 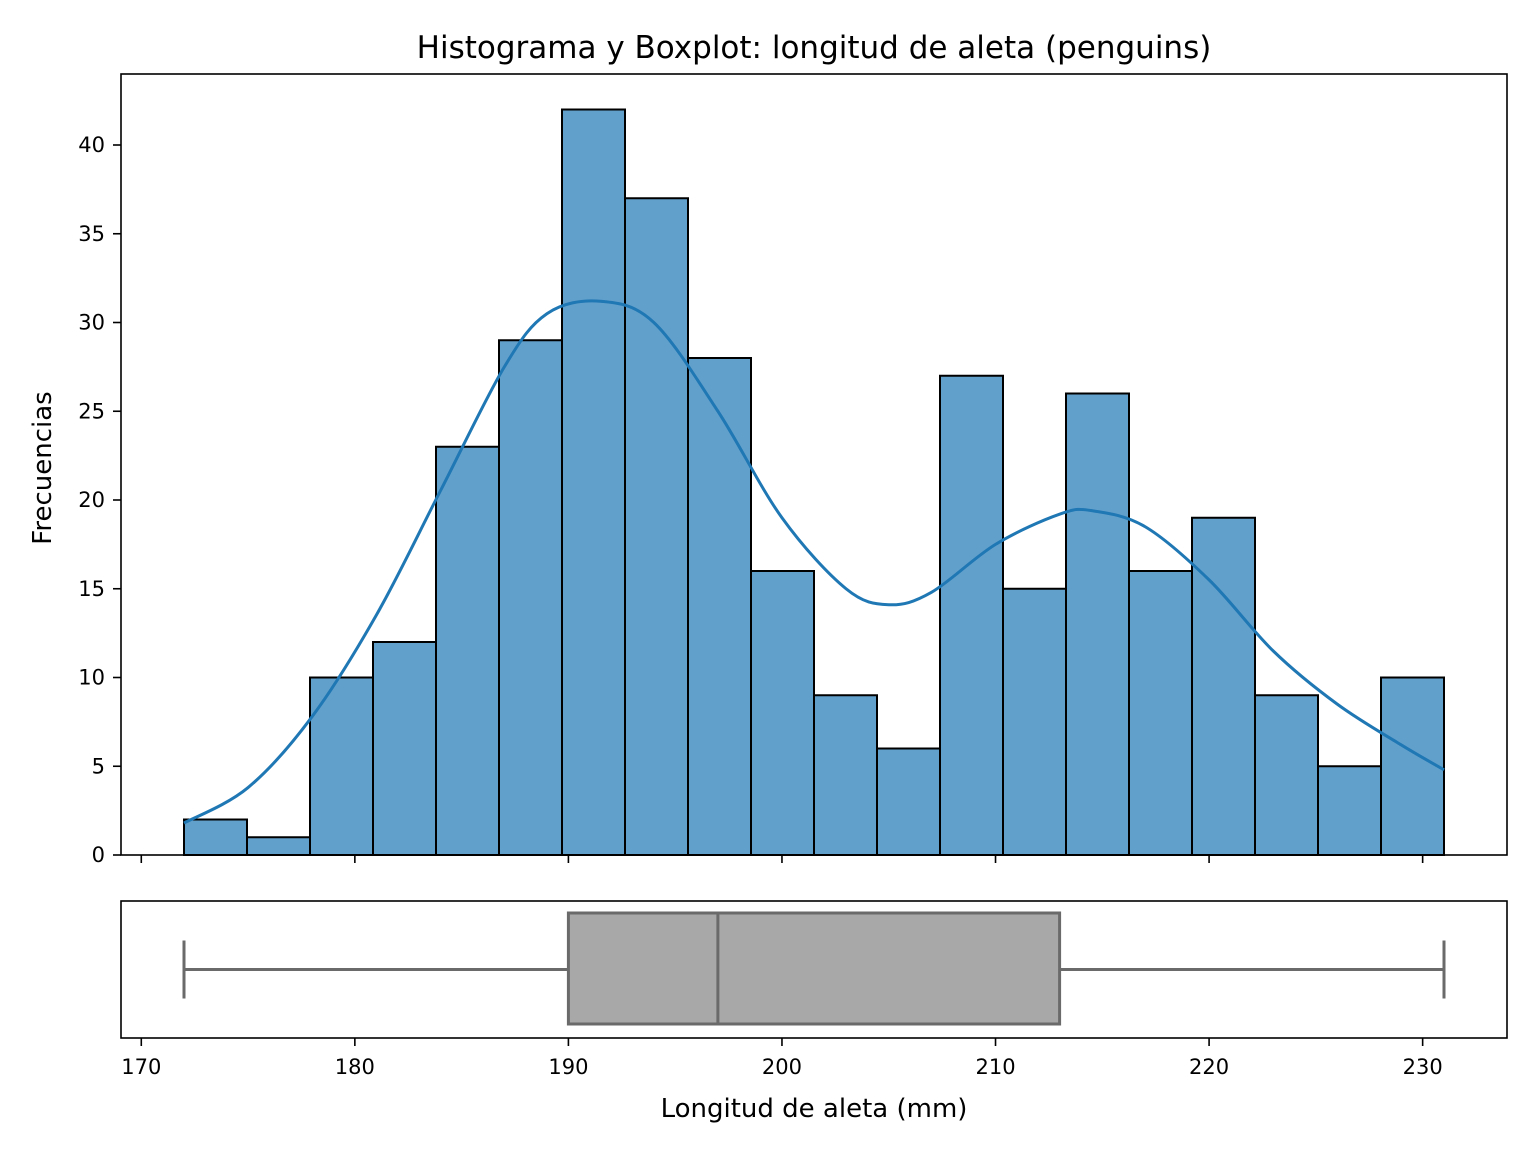 I want to click on y-axis-label: Frecuencias, so click(x=43, y=467).